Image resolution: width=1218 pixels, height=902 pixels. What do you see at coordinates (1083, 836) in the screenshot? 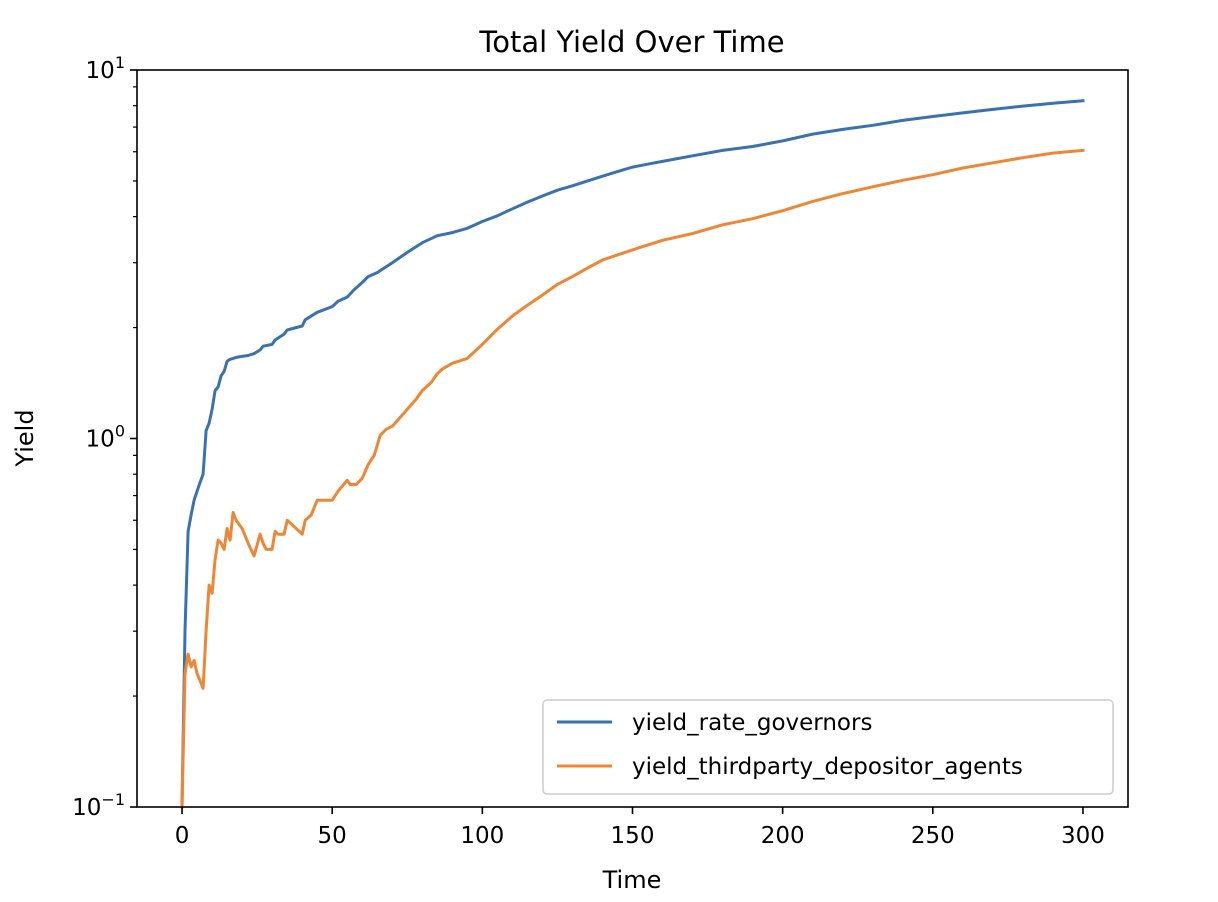
I see `x-tick-label: 300` at bounding box center [1083, 836].